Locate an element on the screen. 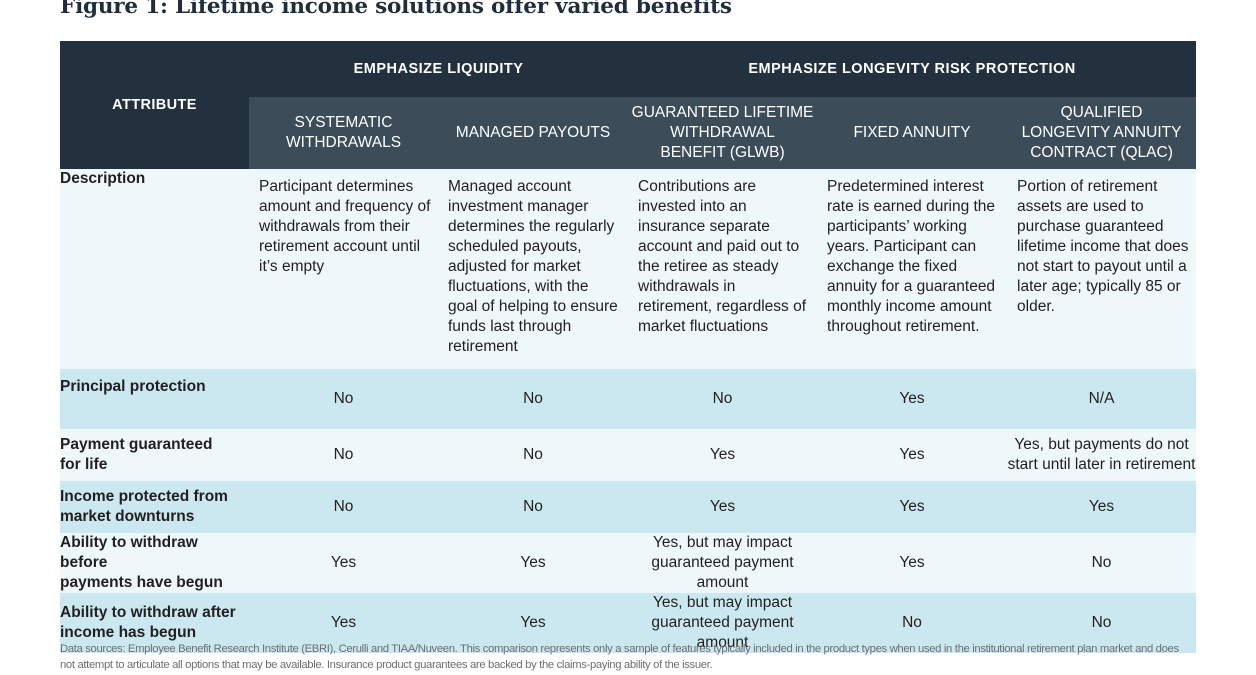  group-header-longevity: EMPHASIZE LONGEVITY RISK PROTECTION is located at coordinates (912, 69).